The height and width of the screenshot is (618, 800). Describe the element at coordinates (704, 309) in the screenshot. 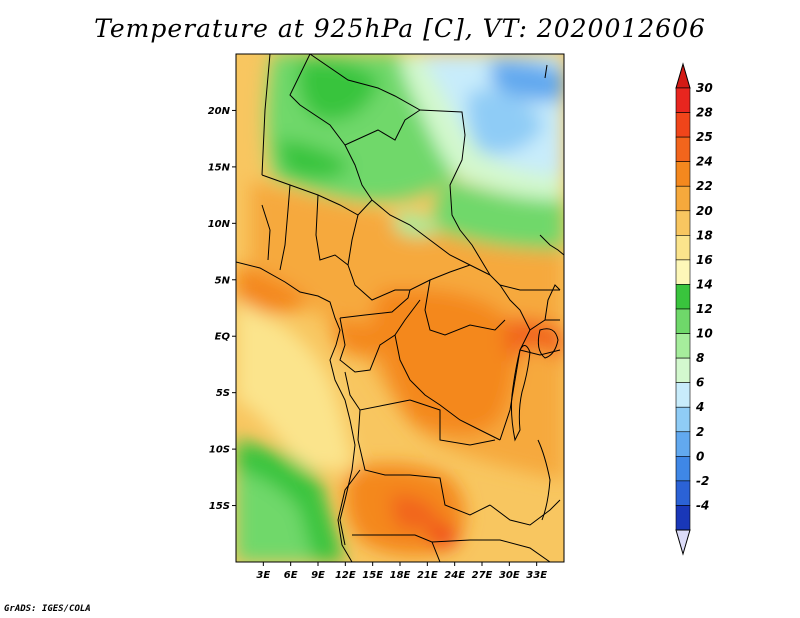

I see `colorbar-label: 12` at that location.